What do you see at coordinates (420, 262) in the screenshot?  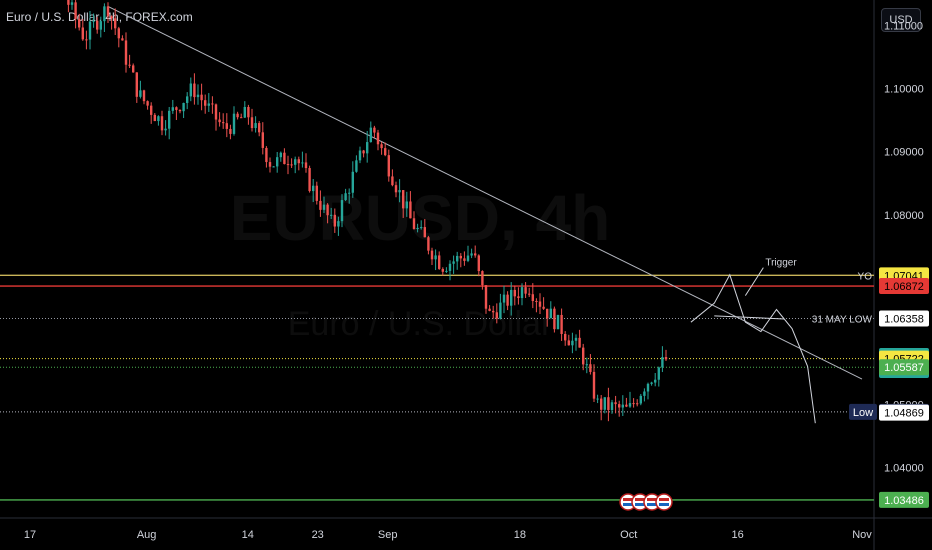 I see `watermark: EURUSD, 4h Euro / U.S. Dollar` at bounding box center [420, 262].